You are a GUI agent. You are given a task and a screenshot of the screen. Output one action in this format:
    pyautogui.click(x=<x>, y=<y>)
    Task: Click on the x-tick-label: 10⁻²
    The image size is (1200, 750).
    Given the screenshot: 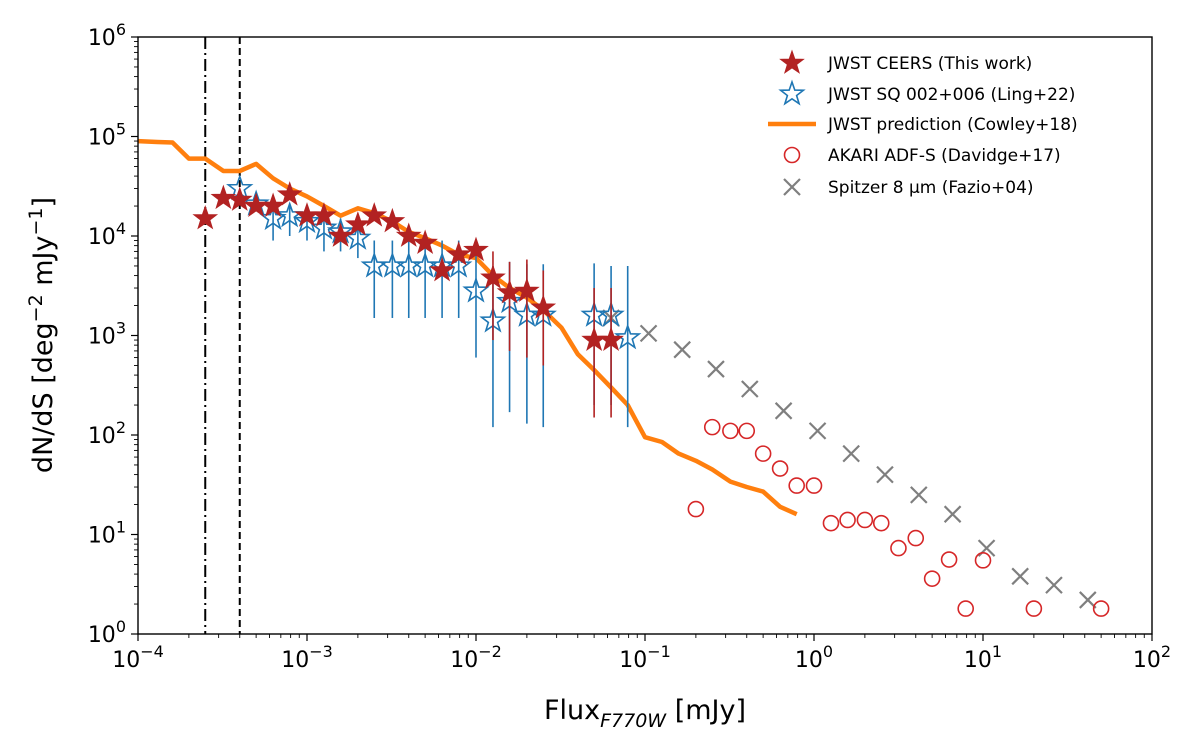 What is the action you would take?
    pyautogui.click(x=476, y=657)
    